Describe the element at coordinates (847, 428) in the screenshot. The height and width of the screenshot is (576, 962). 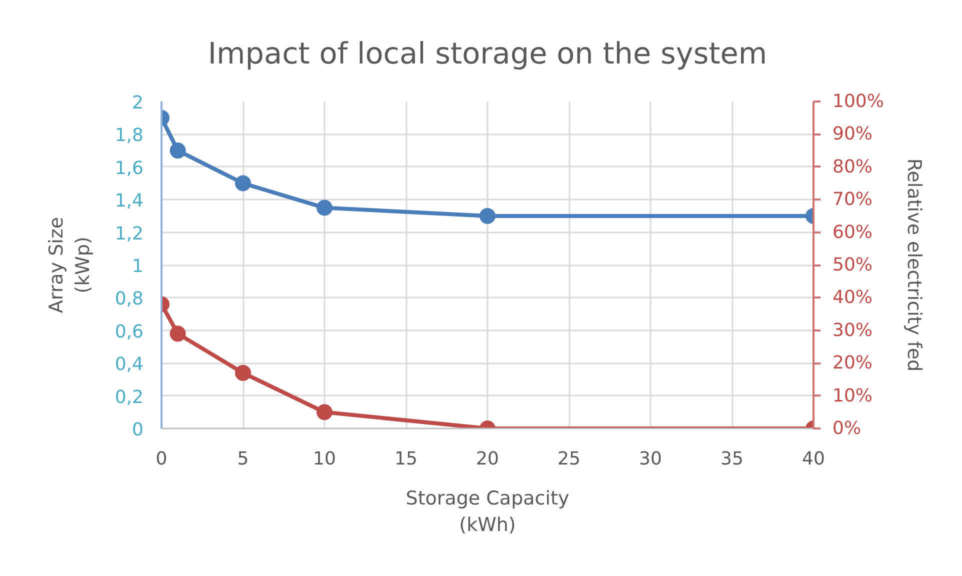
I see `y2-tick-label: 0%` at that location.